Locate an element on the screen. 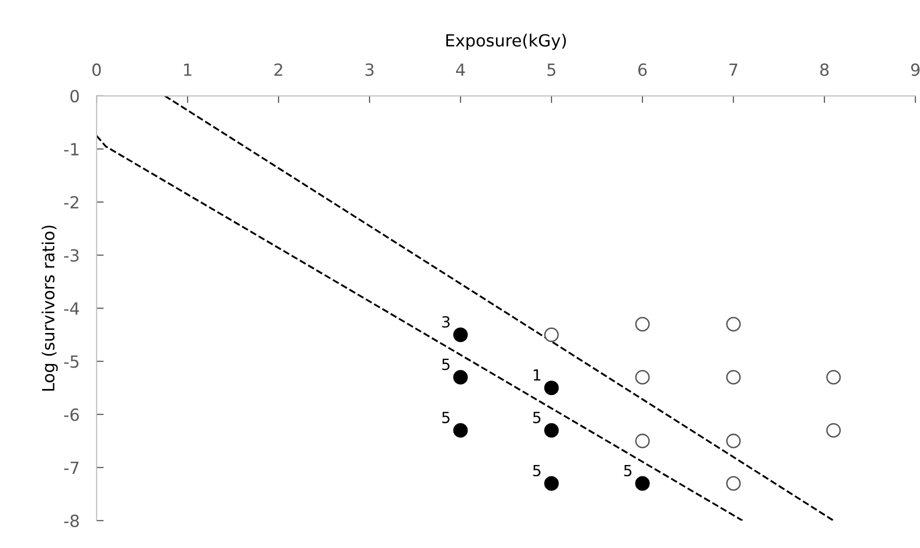  x-tick-label: 9 is located at coordinates (915, 69).